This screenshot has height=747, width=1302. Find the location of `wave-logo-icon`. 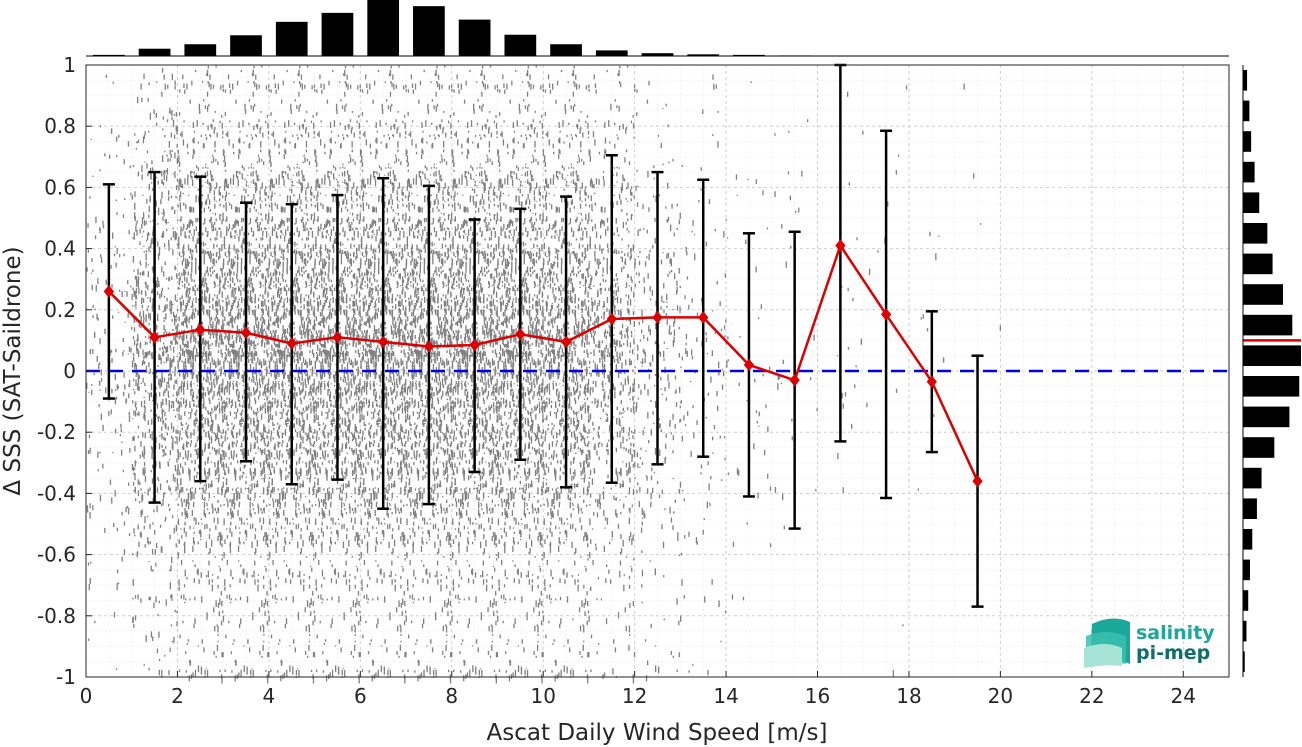

wave-logo-icon is located at coordinates (1107, 643).